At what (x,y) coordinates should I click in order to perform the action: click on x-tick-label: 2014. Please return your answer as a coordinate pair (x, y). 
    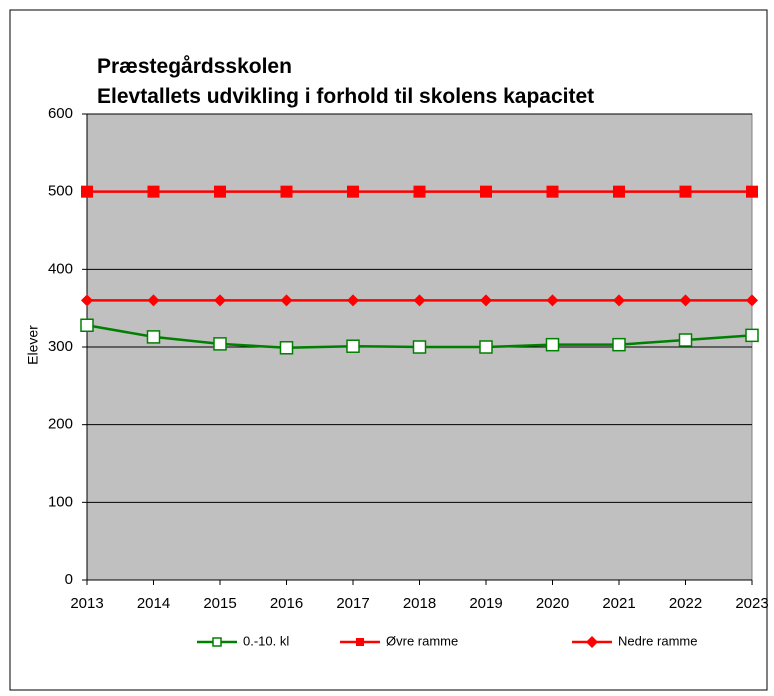
    Looking at the image, I should click on (153, 603).